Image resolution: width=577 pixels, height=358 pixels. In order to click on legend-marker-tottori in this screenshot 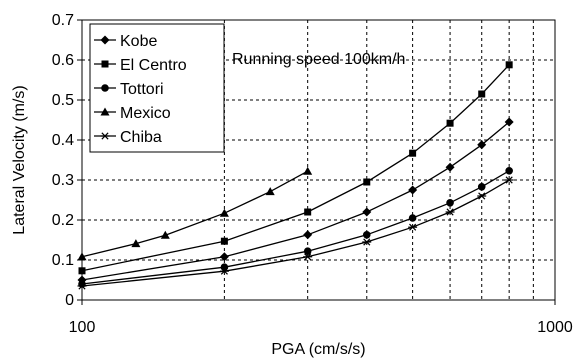, I will do `click(105, 88)`.